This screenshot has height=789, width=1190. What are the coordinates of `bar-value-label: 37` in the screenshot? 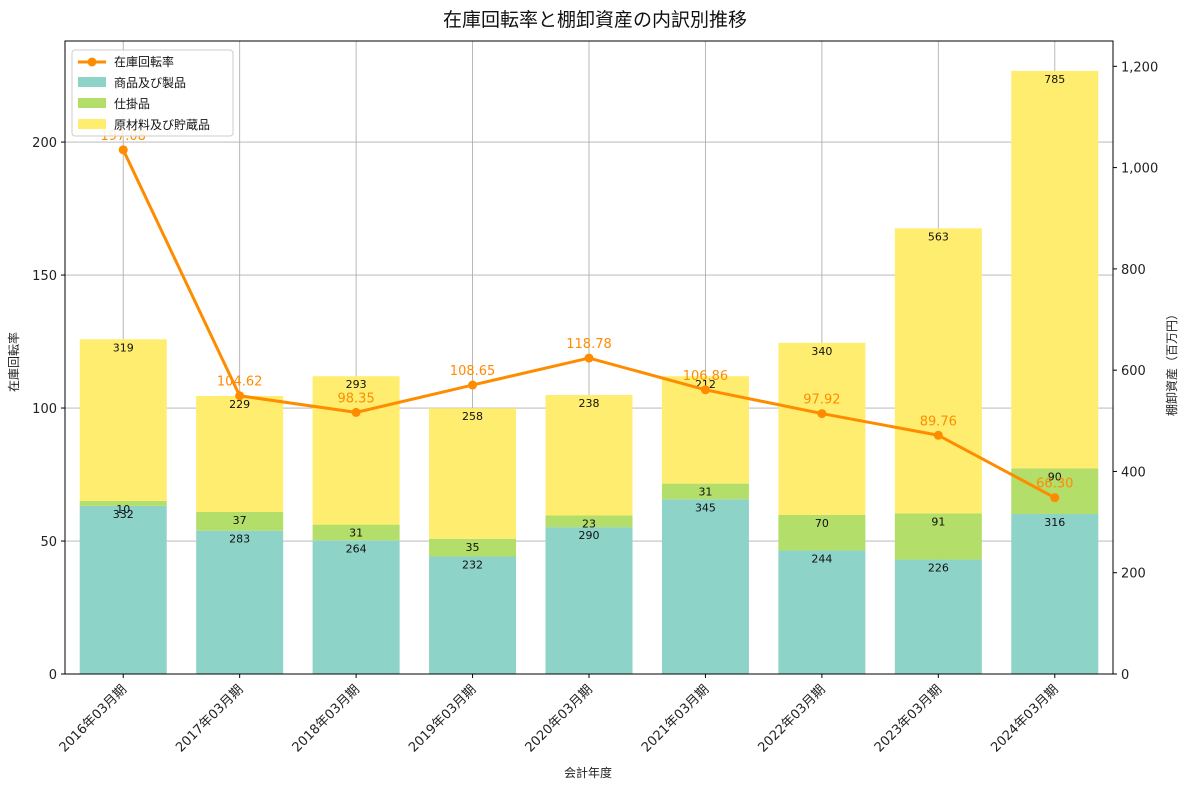 It's located at (240, 520).